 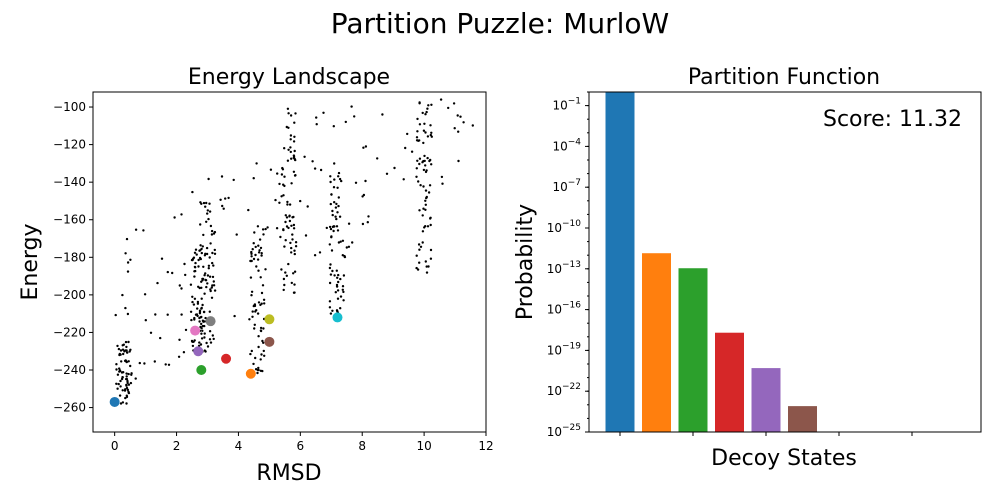 What do you see at coordinates (564, 309) in the screenshot?
I see `bar-y-tick-label: 10−16` at bounding box center [564, 309].